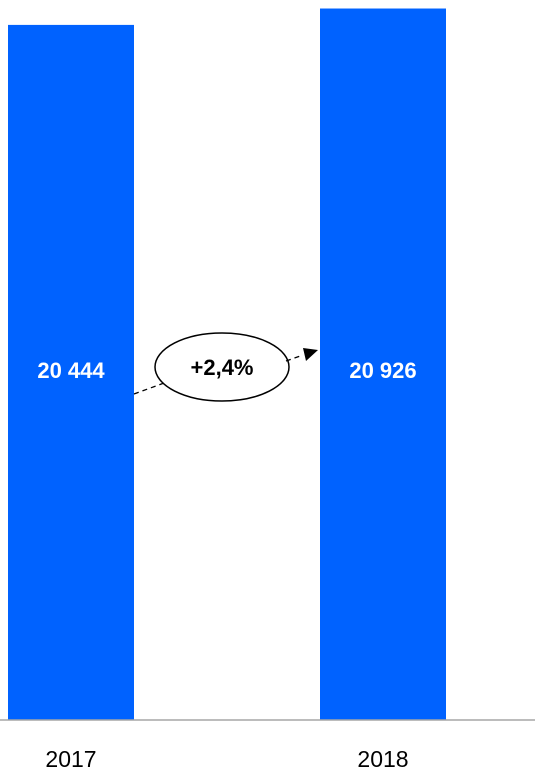 This screenshot has height=782, width=535. I want to click on data-label-2018: 20 926, so click(382, 370).